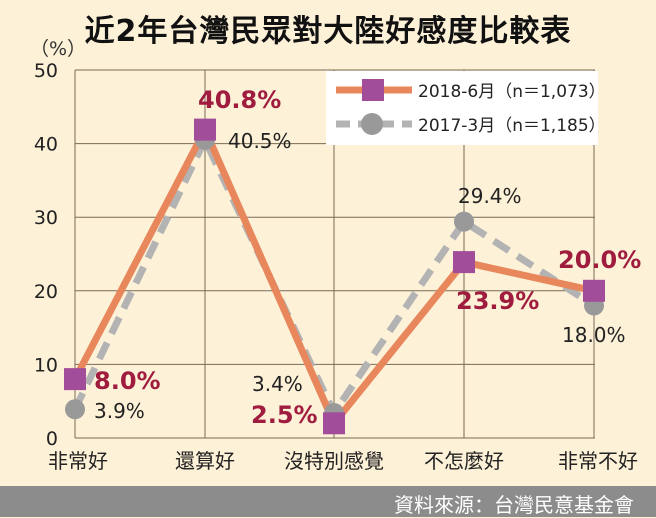 This screenshot has height=518, width=656. I want to click on x-tick-label: 沒特別感覺, so click(334, 461).